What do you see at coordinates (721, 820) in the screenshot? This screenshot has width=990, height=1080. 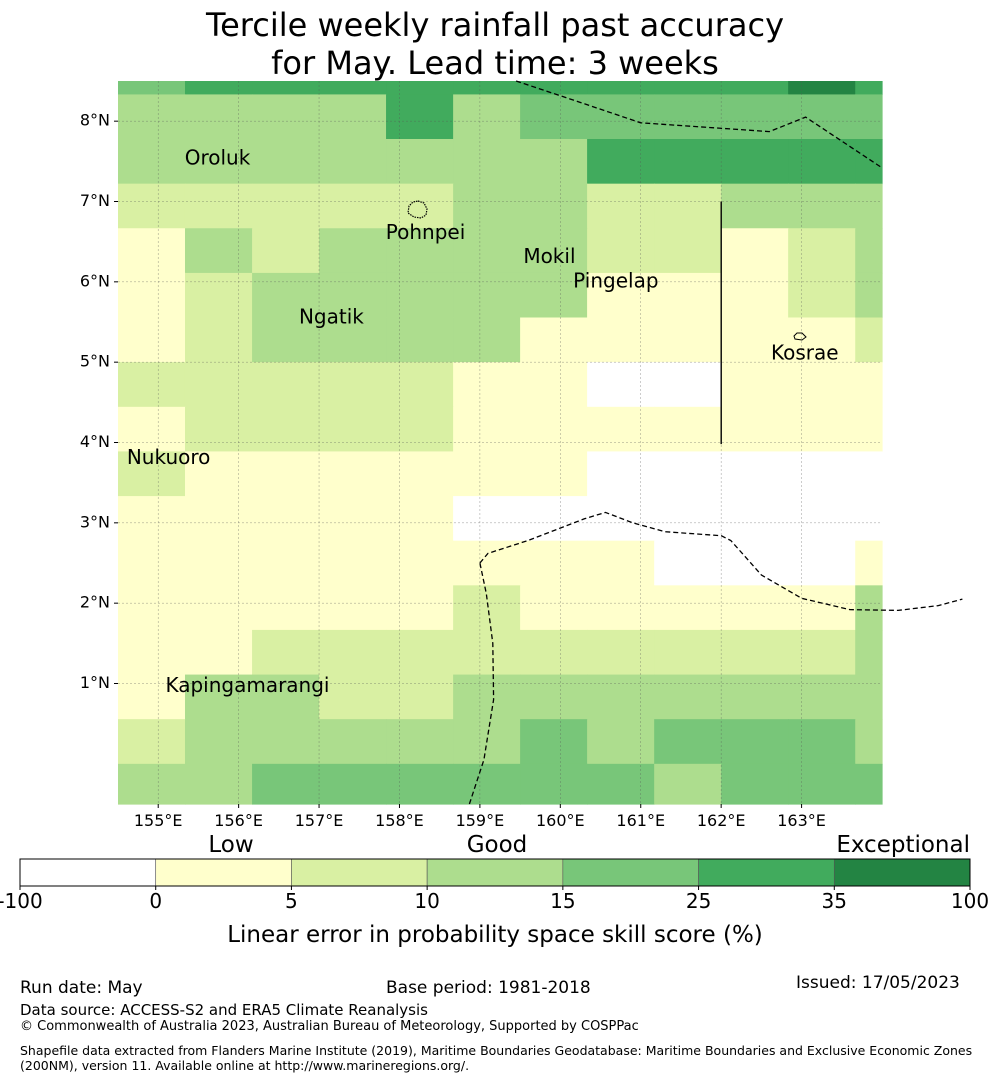 I see `lon-tick-label: 162°E` at bounding box center [721, 820].